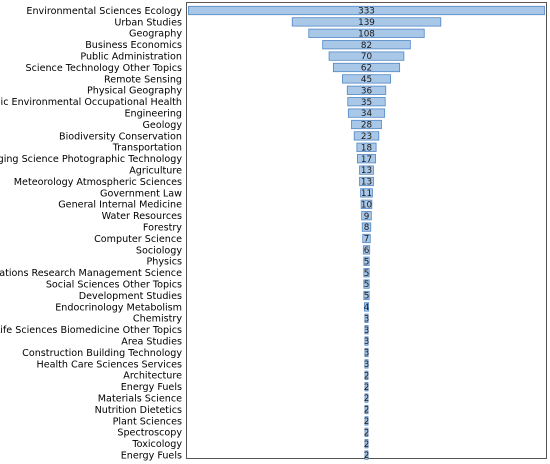 This screenshot has height=464, width=550. I want to click on value-label-10: 28, so click(366, 126).